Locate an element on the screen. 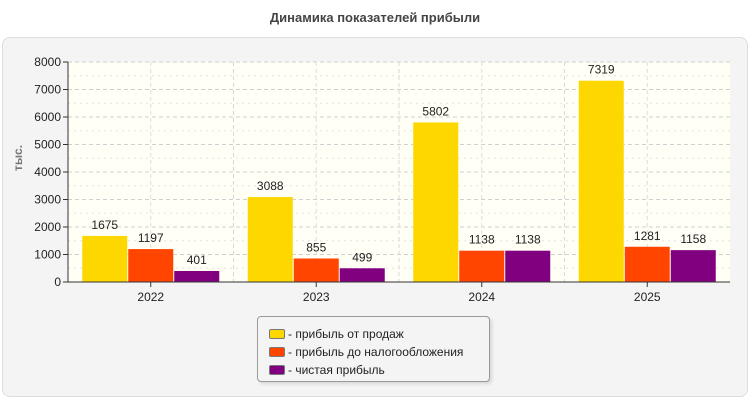 This screenshot has width=750, height=400. y-axis-label: тыс. is located at coordinates (18, 158).